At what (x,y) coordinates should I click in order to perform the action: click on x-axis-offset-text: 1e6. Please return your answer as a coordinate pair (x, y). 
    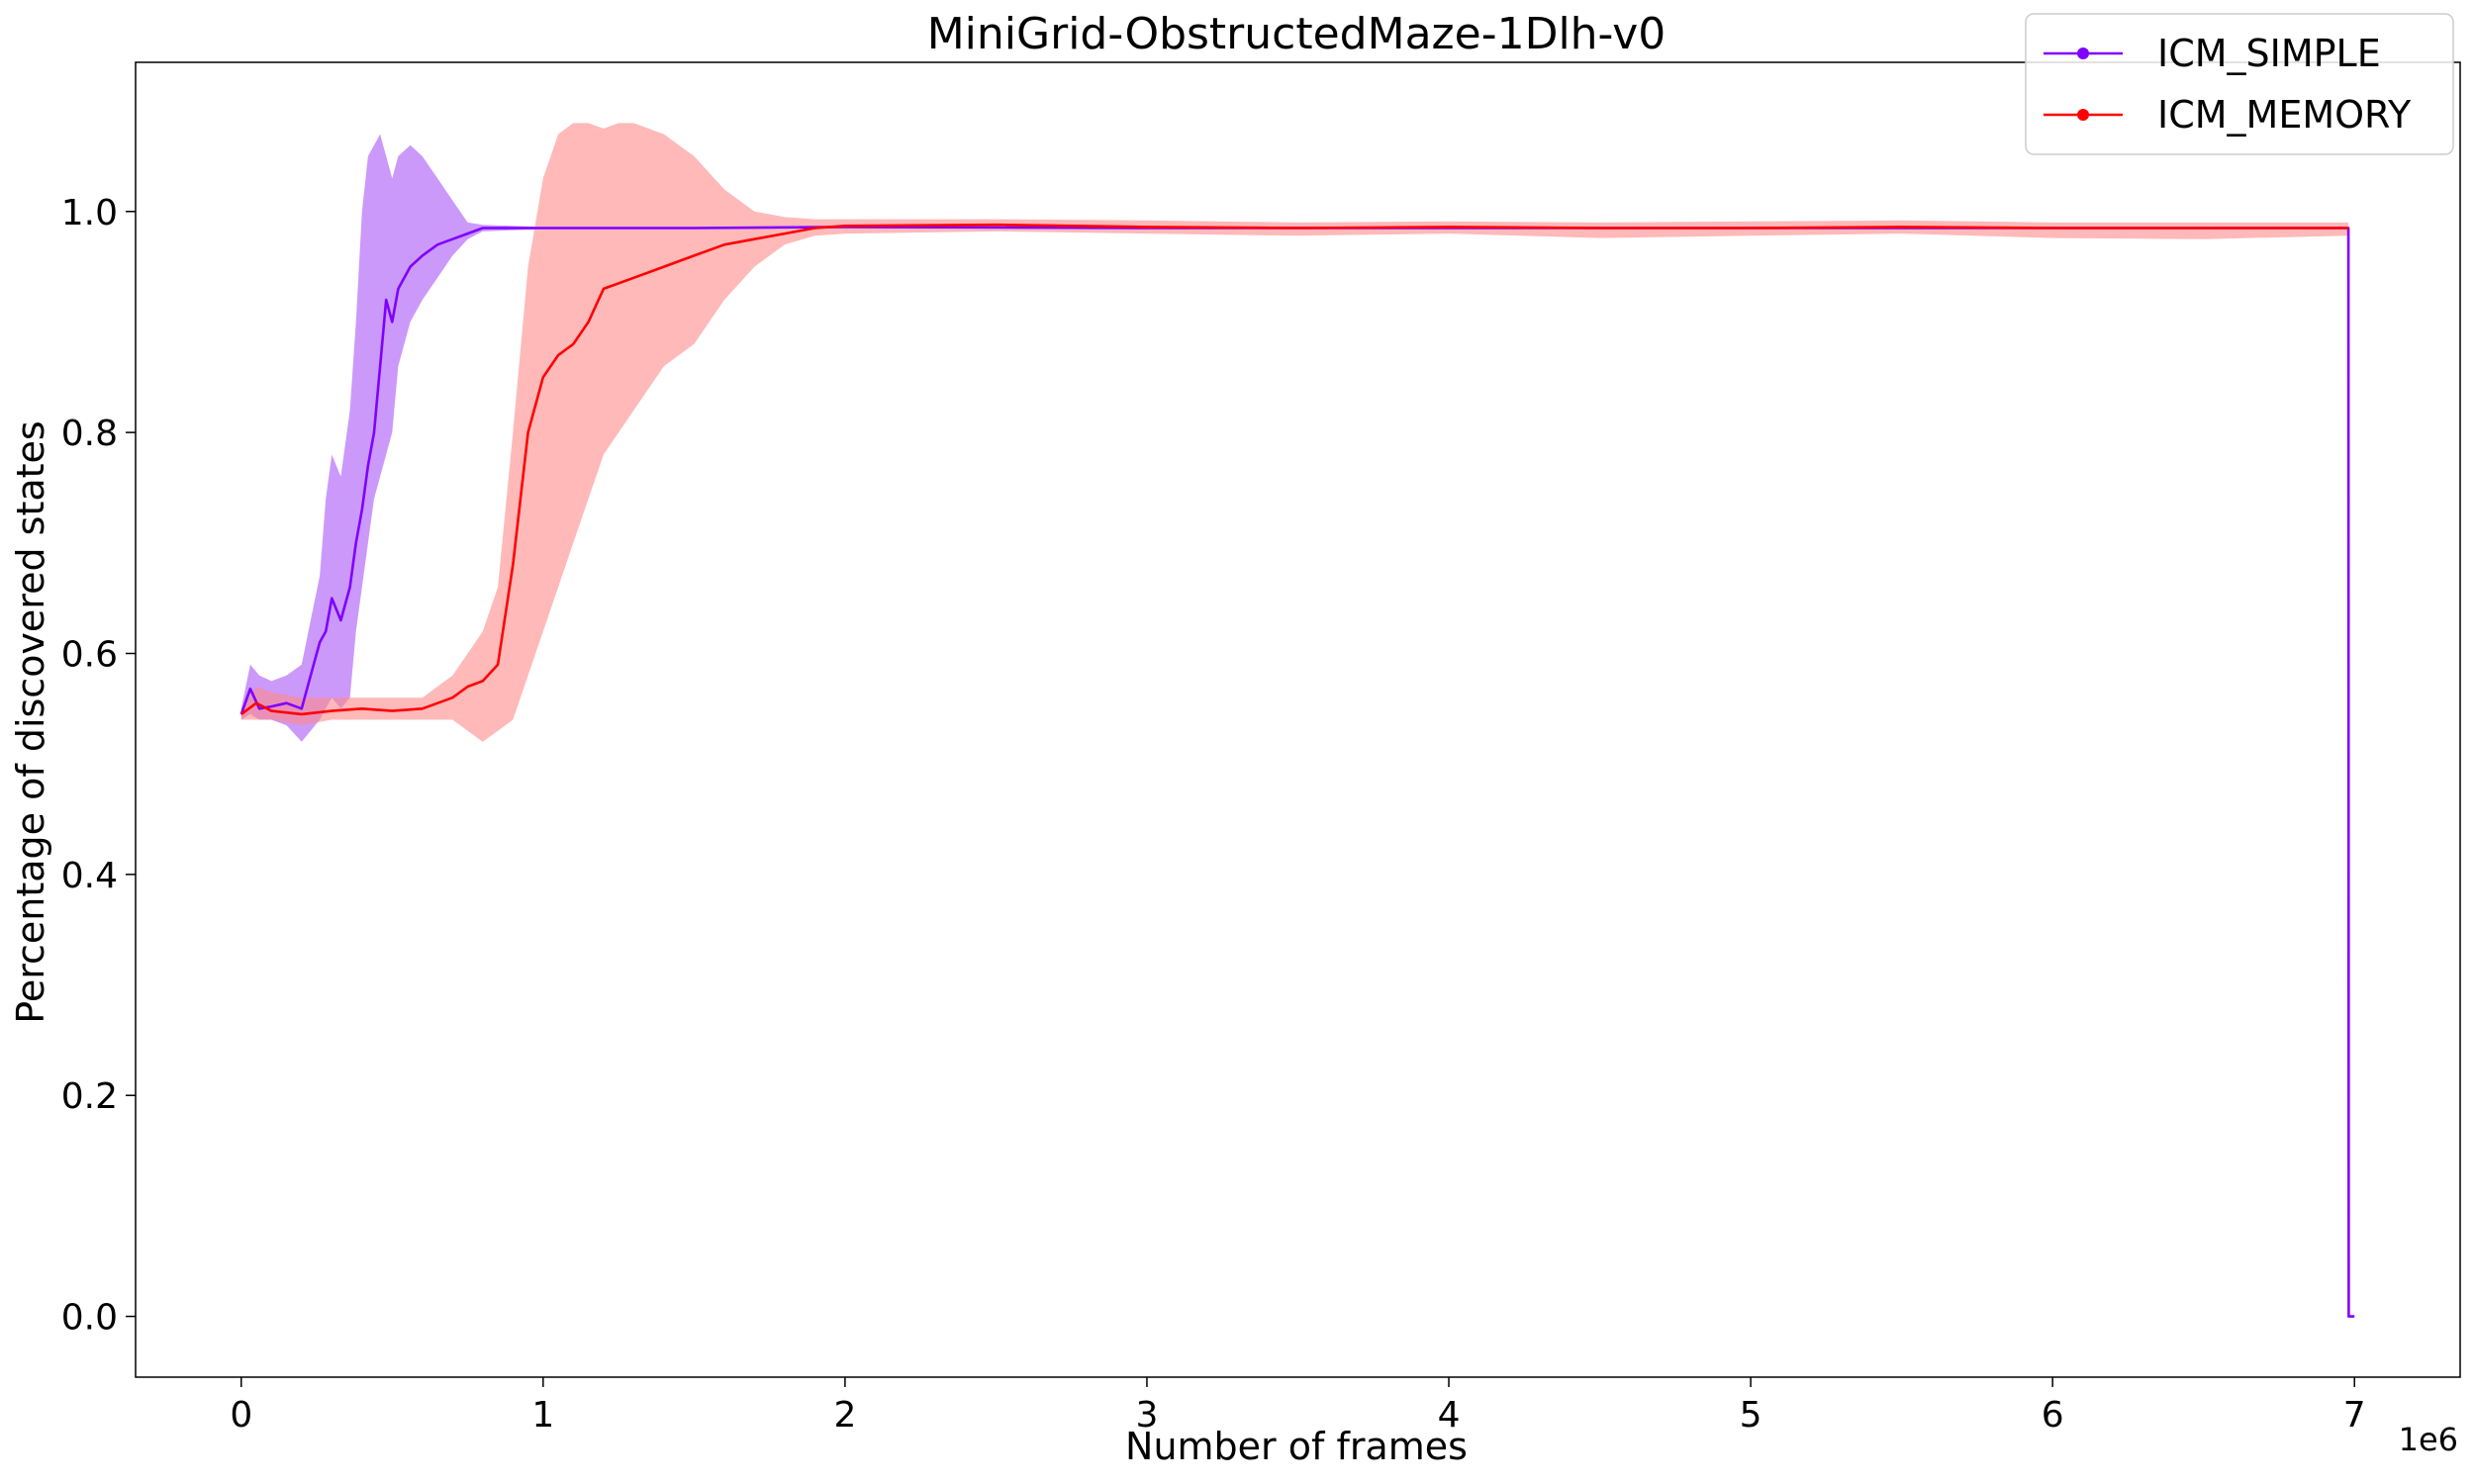
    Looking at the image, I should click on (2429, 1439).